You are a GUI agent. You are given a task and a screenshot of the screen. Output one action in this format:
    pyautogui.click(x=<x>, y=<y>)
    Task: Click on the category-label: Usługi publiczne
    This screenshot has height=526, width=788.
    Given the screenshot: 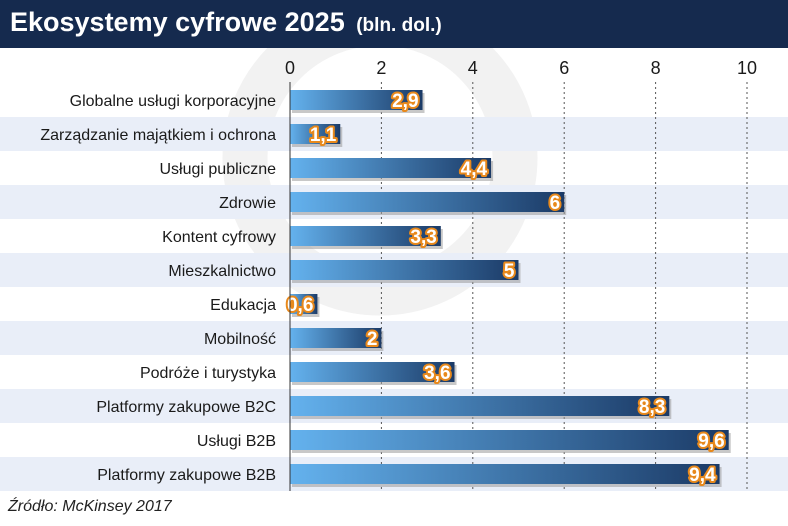 What is the action you would take?
    pyautogui.click(x=217, y=169)
    